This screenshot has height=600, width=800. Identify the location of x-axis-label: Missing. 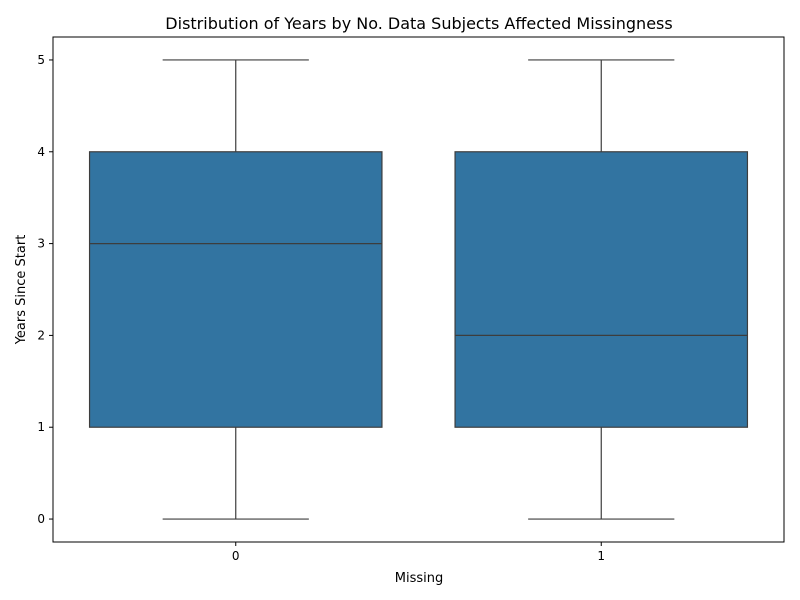
(419, 578).